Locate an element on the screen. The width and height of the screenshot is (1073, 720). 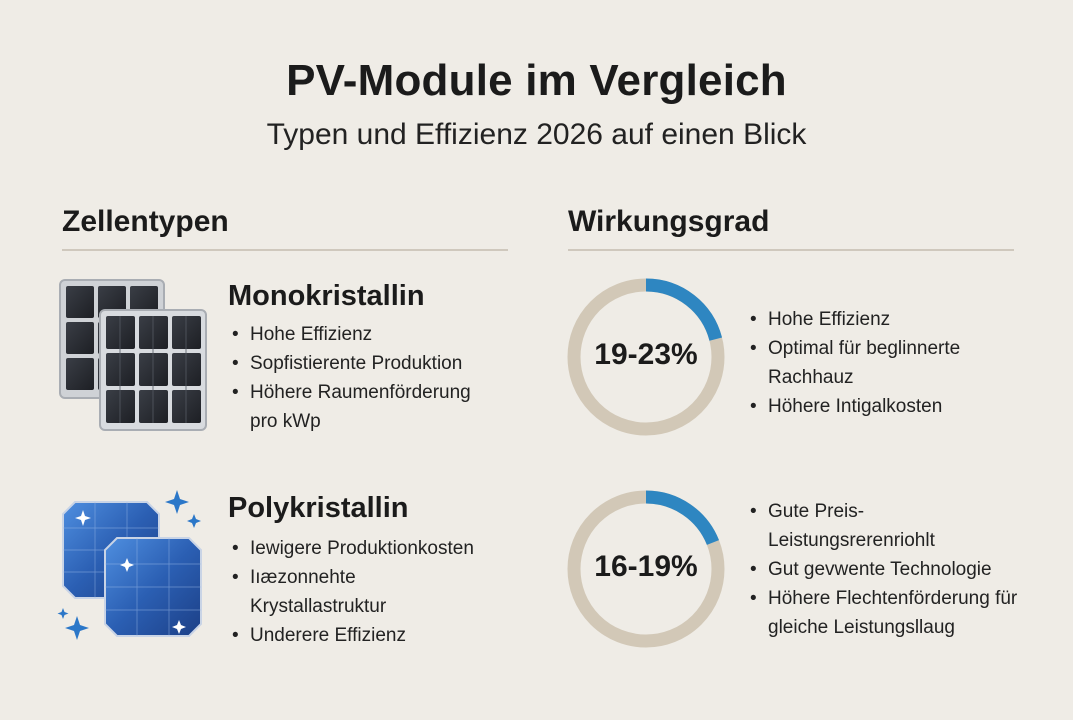
efficiency-ring-mono is located at coordinates (646, 359).